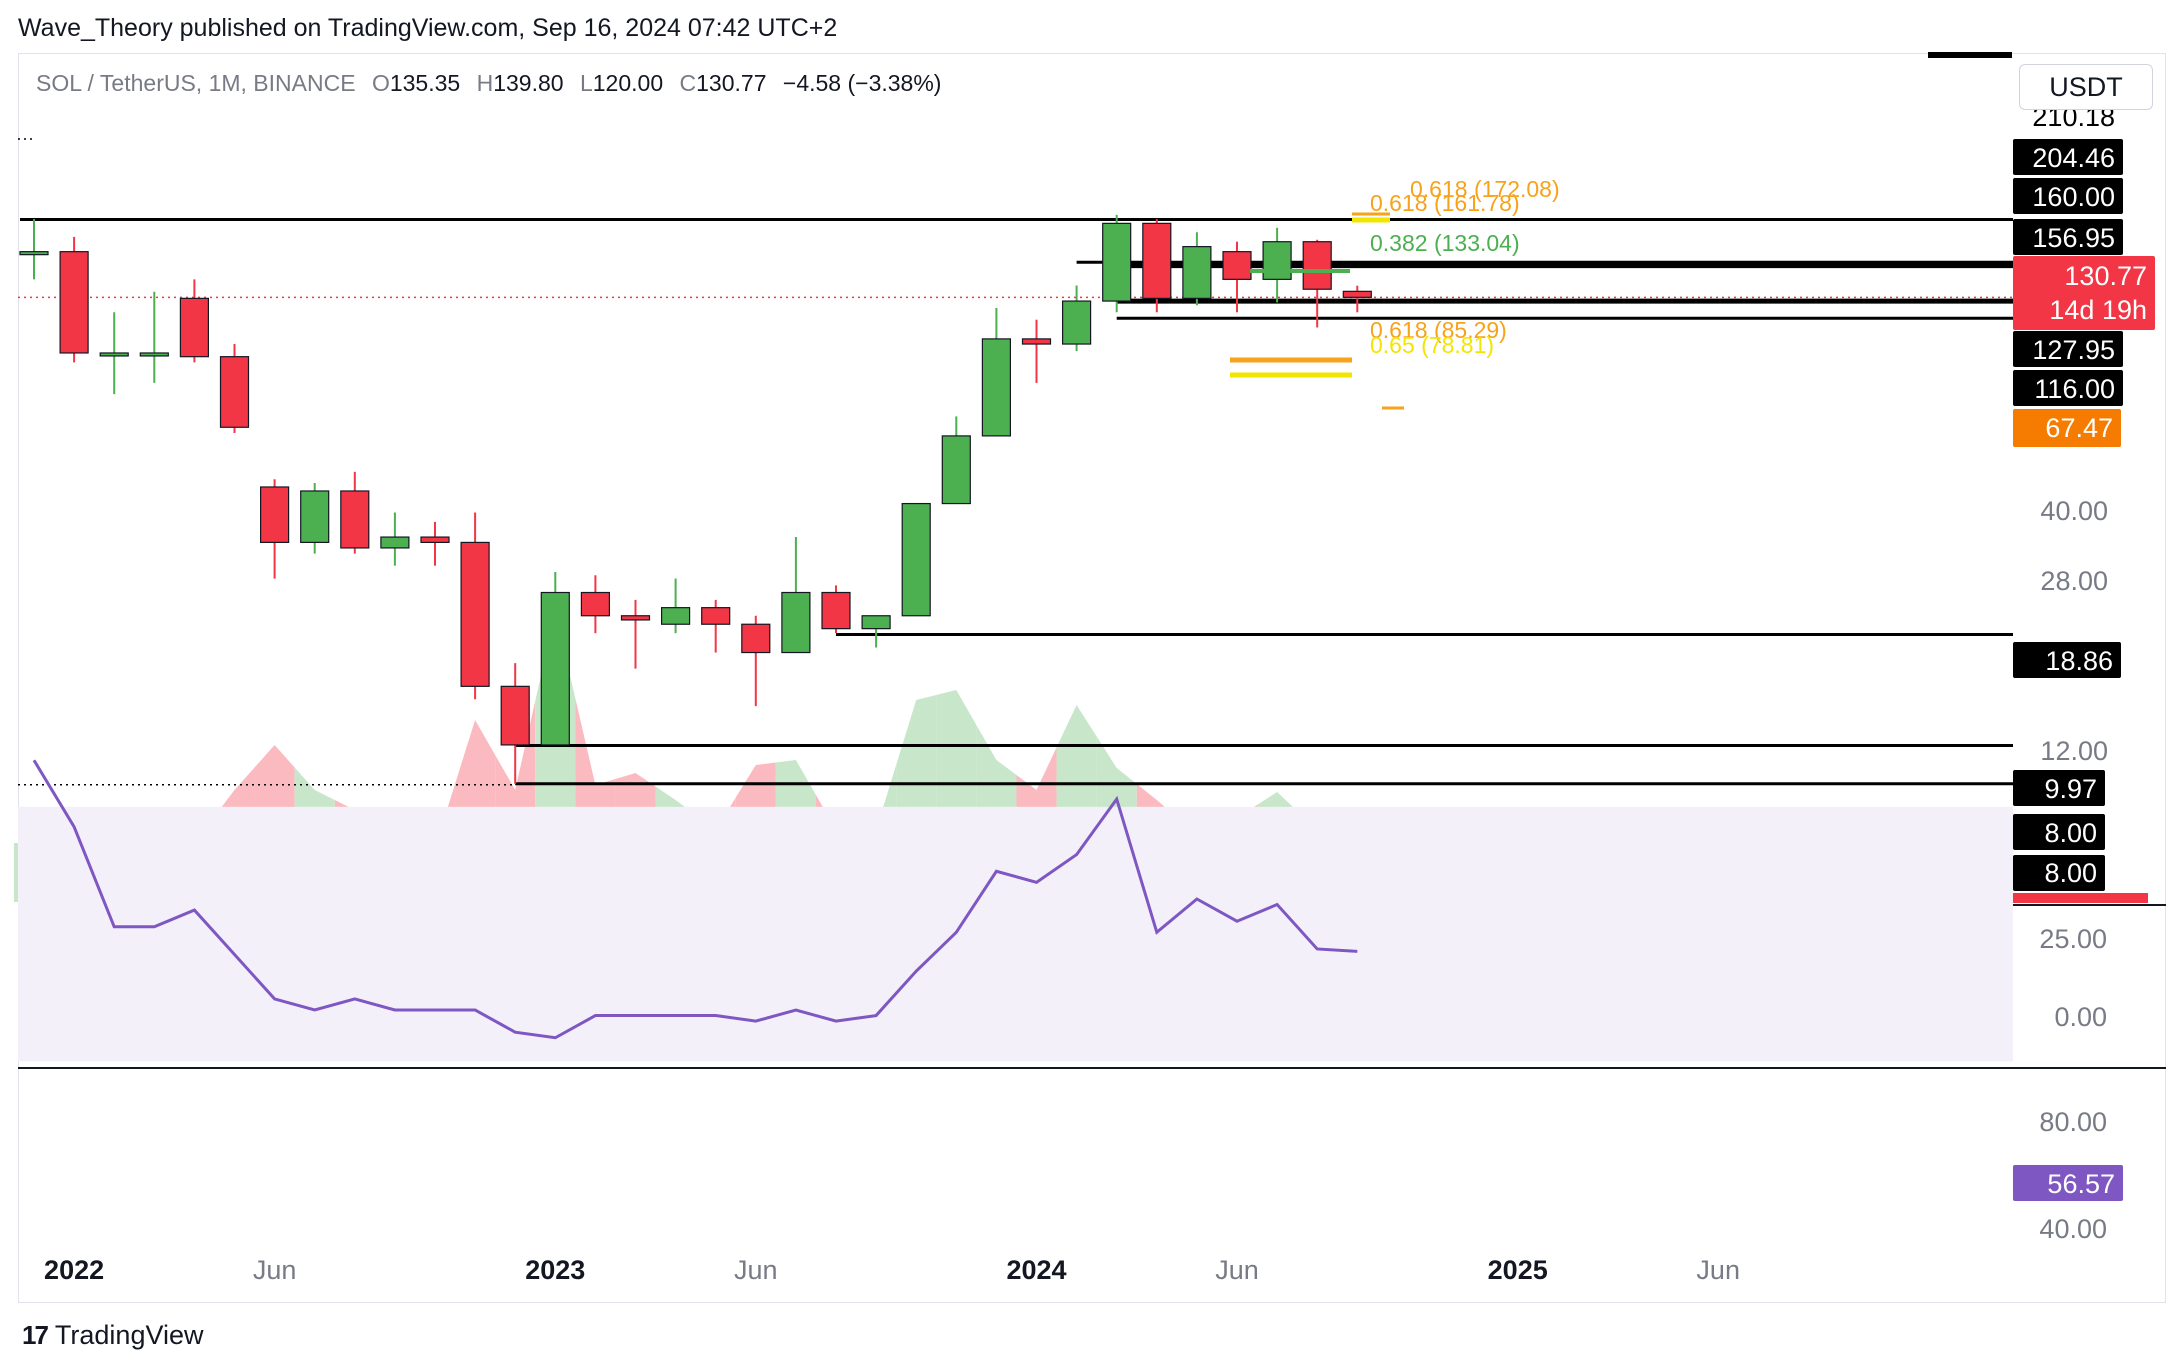  Describe the element at coordinates (2079, 428) in the screenshot. I see `orange-price-label: 67.47` at that location.